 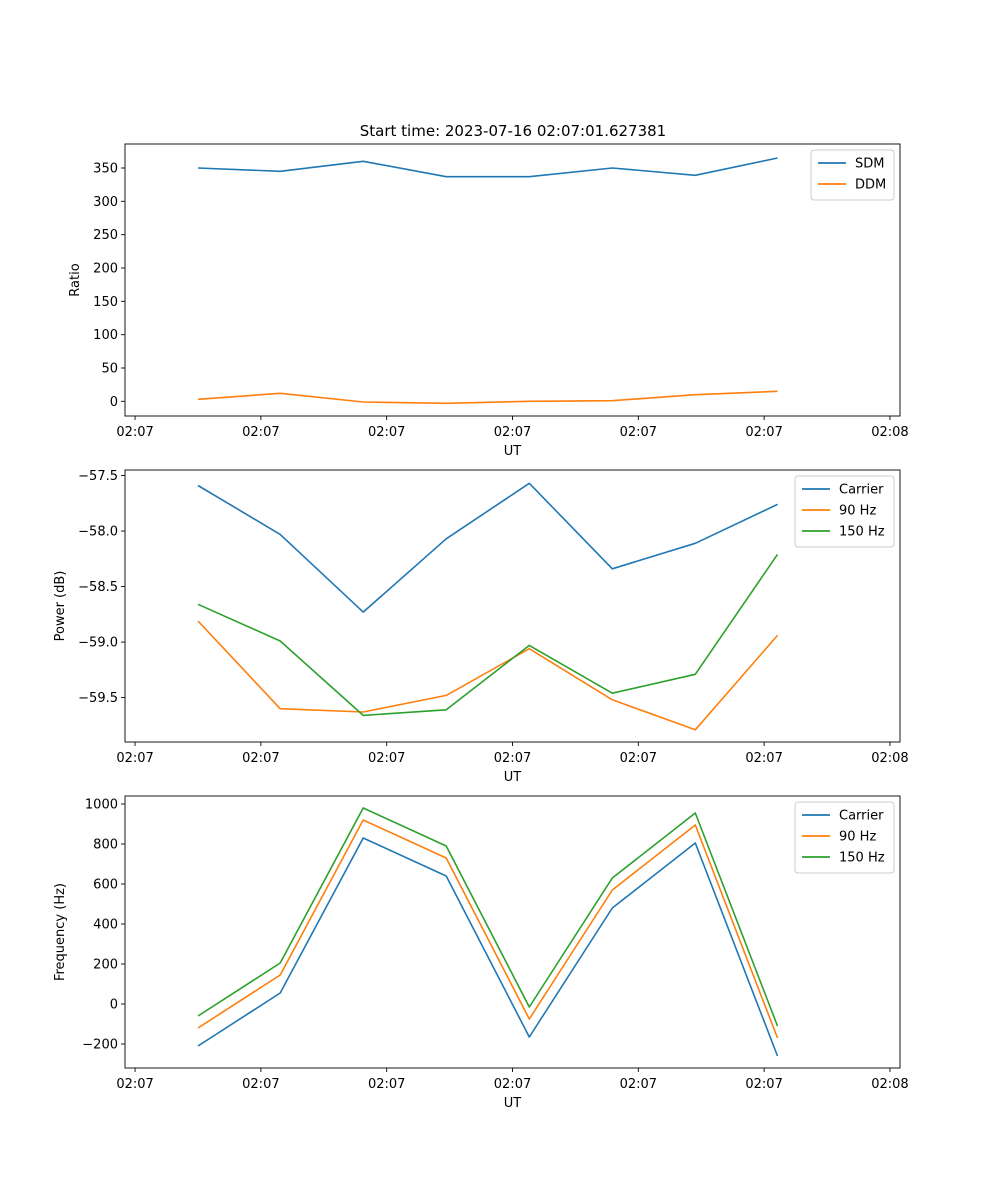 What do you see at coordinates (487, 167) in the screenshot?
I see `series-line-sdm` at bounding box center [487, 167].